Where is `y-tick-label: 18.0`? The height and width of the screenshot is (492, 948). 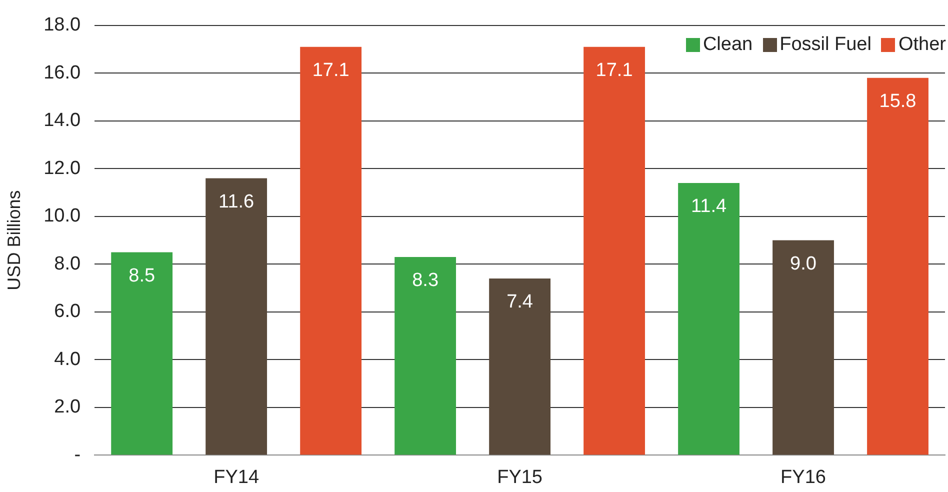 y-tick-label: 18.0 is located at coordinates (62, 25).